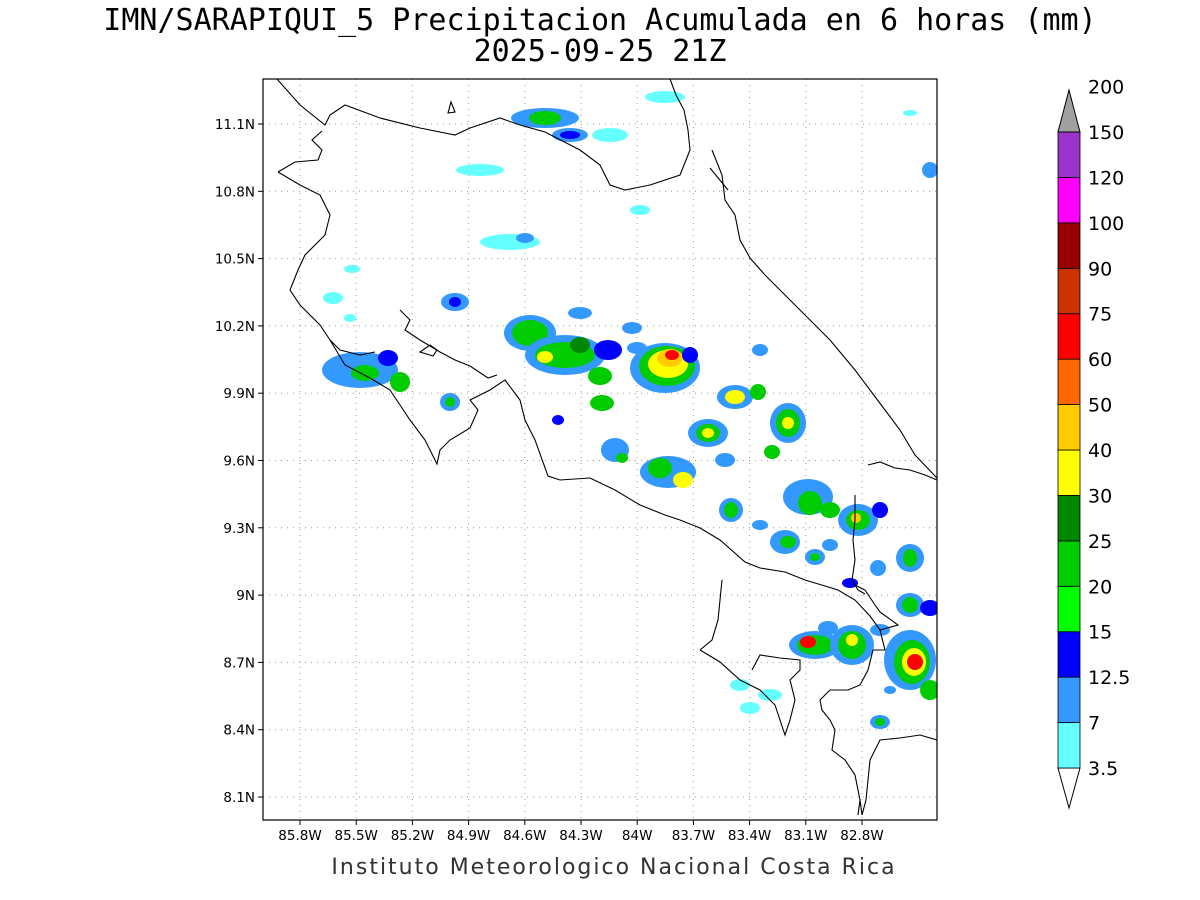 This screenshot has height=900, width=1200. I want to click on x-tick-label: 84.3W, so click(580, 836).